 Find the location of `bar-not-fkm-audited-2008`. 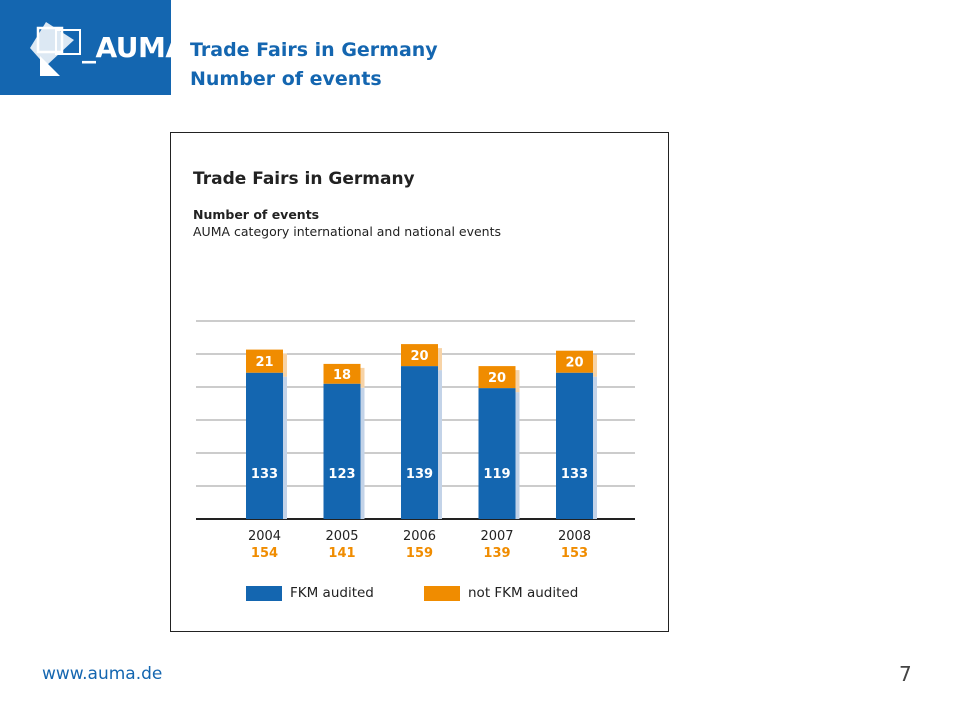

bar-not-fkm-audited-2008 is located at coordinates (574, 361).